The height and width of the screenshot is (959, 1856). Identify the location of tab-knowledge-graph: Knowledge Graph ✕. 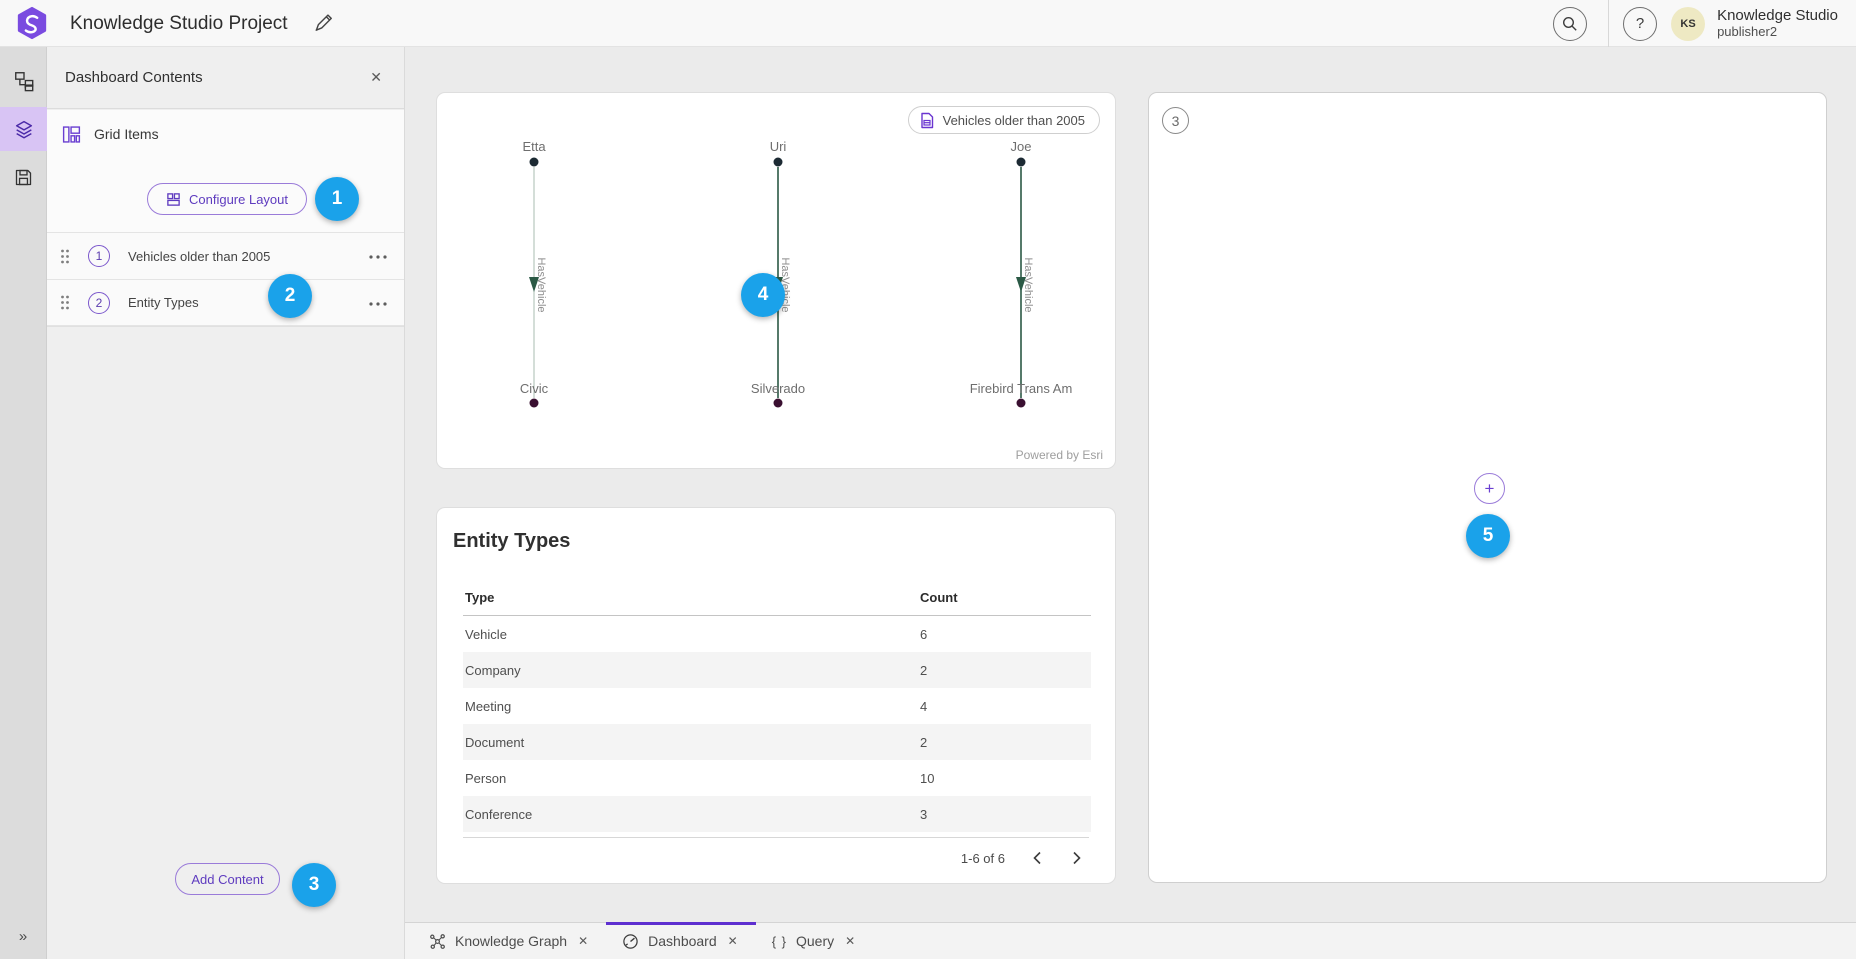
(509, 941).